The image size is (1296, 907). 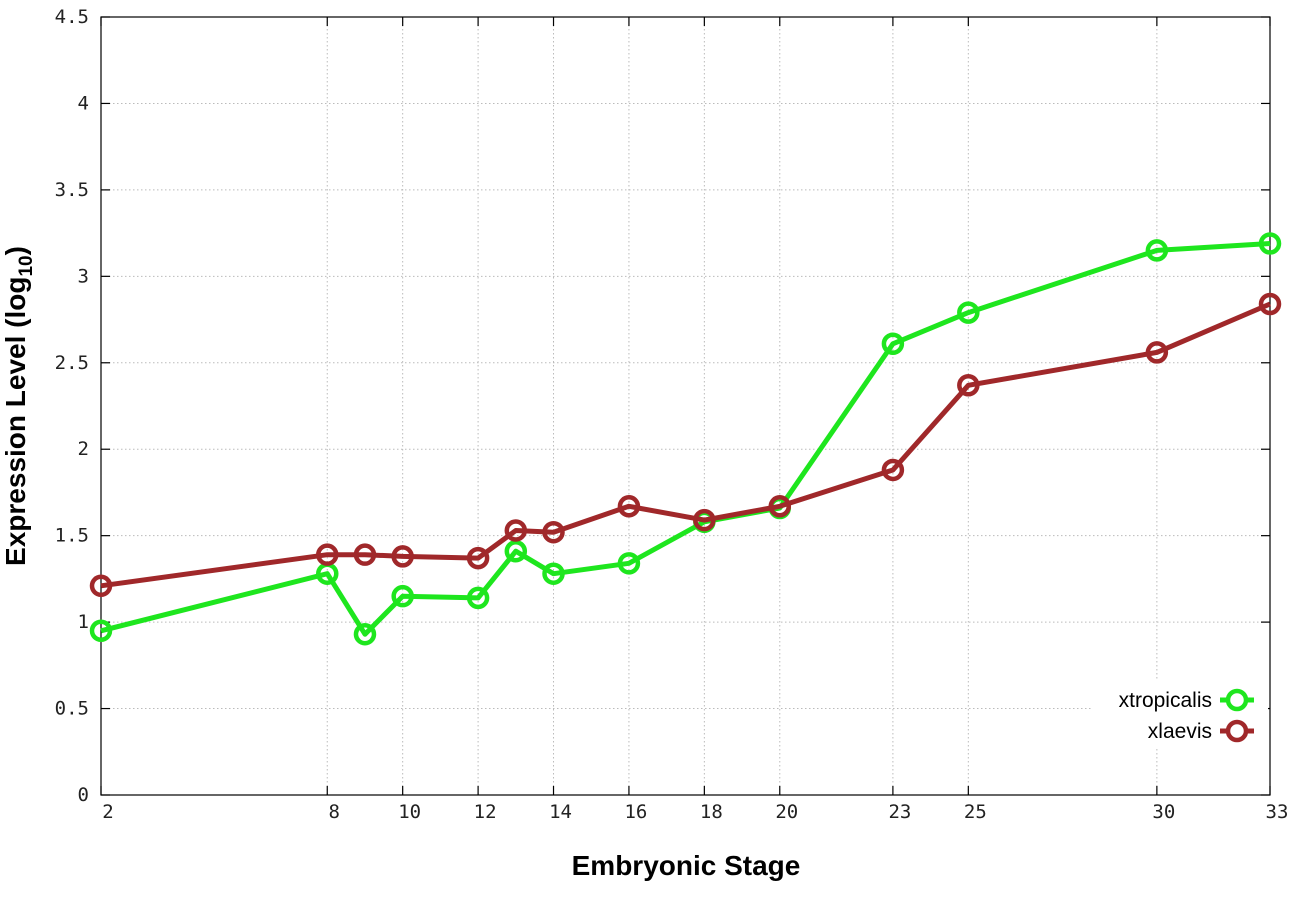 I want to click on y-tick-label: 3.5, so click(x=72, y=190).